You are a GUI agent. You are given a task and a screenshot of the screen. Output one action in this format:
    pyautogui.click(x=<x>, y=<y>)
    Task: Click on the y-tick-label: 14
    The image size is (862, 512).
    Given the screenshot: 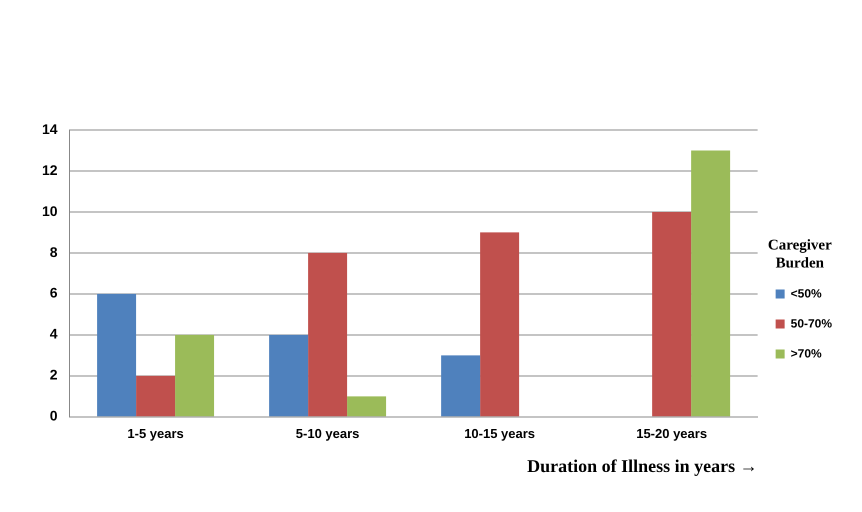 What is the action you would take?
    pyautogui.click(x=50, y=128)
    